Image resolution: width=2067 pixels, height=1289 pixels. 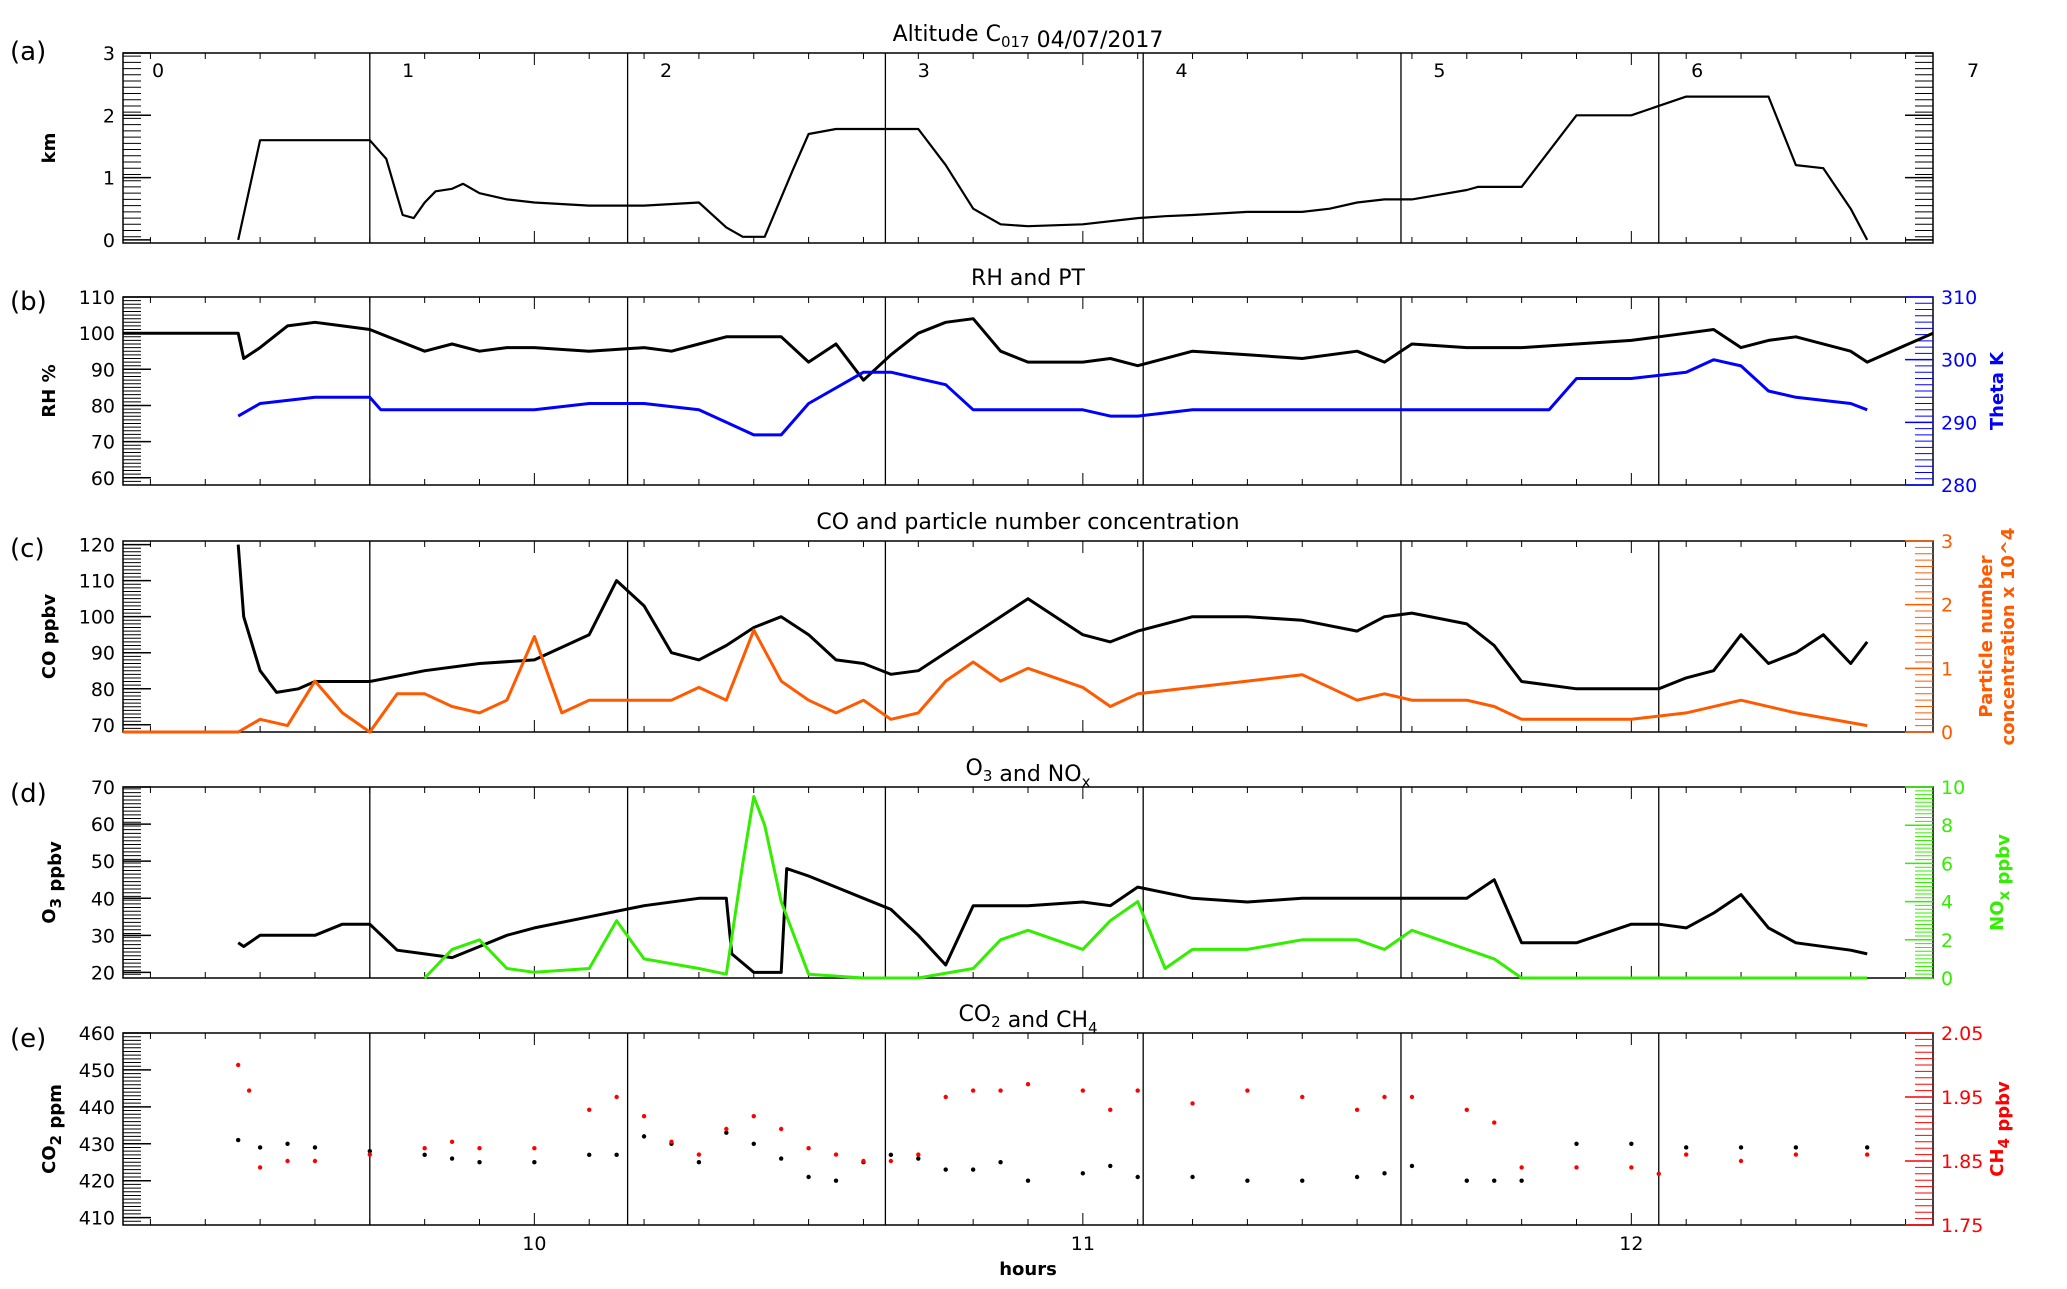 What do you see at coordinates (97, 1108) in the screenshot?
I see `y-tick-label: 440` at bounding box center [97, 1108].